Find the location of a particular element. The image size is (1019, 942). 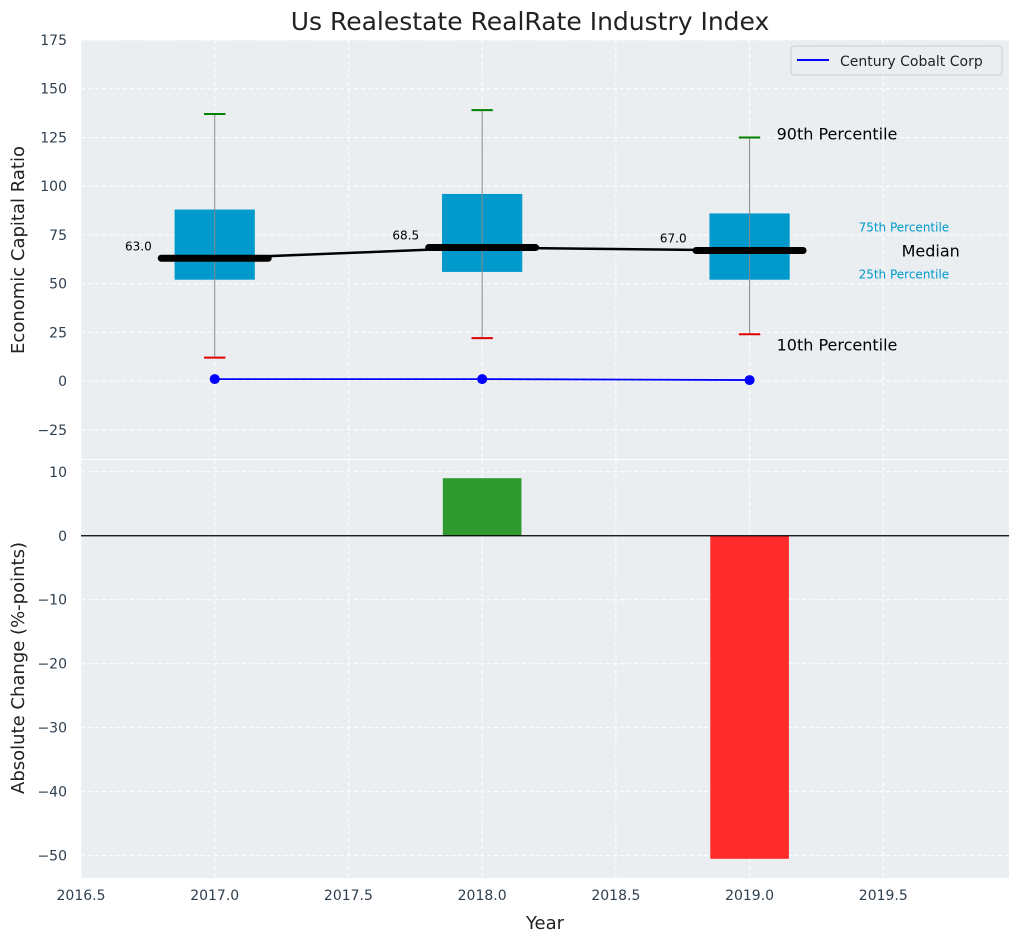

top-y-tick-label: 0 is located at coordinates (62, 382).